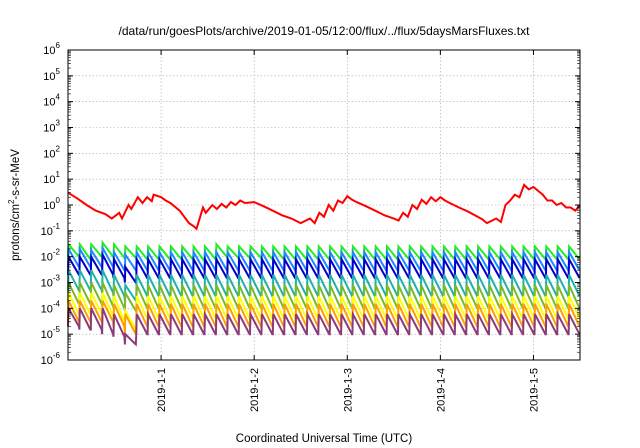  I want to click on y-tick-label: 10⁻⁶, so click(51, 359).